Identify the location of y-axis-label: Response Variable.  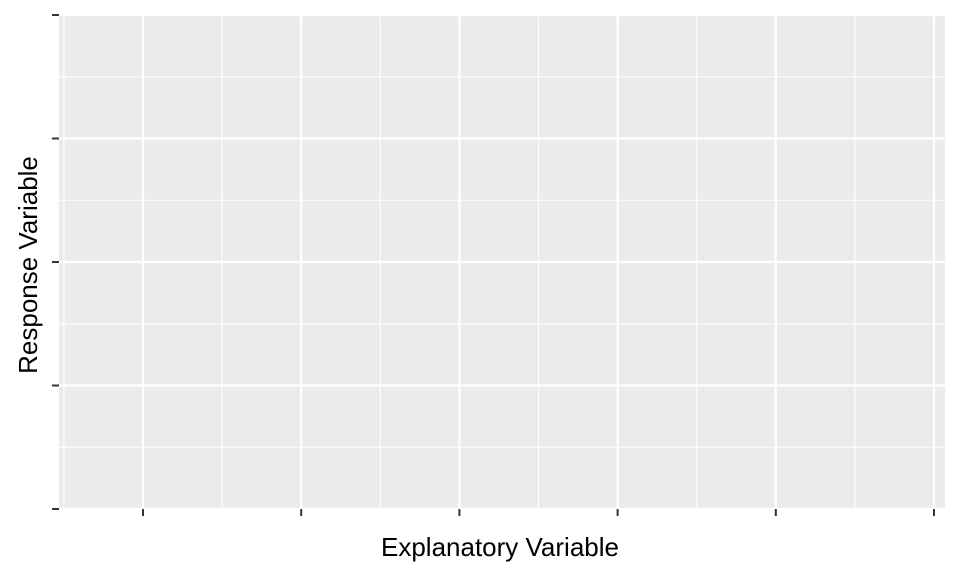
(28, 265).